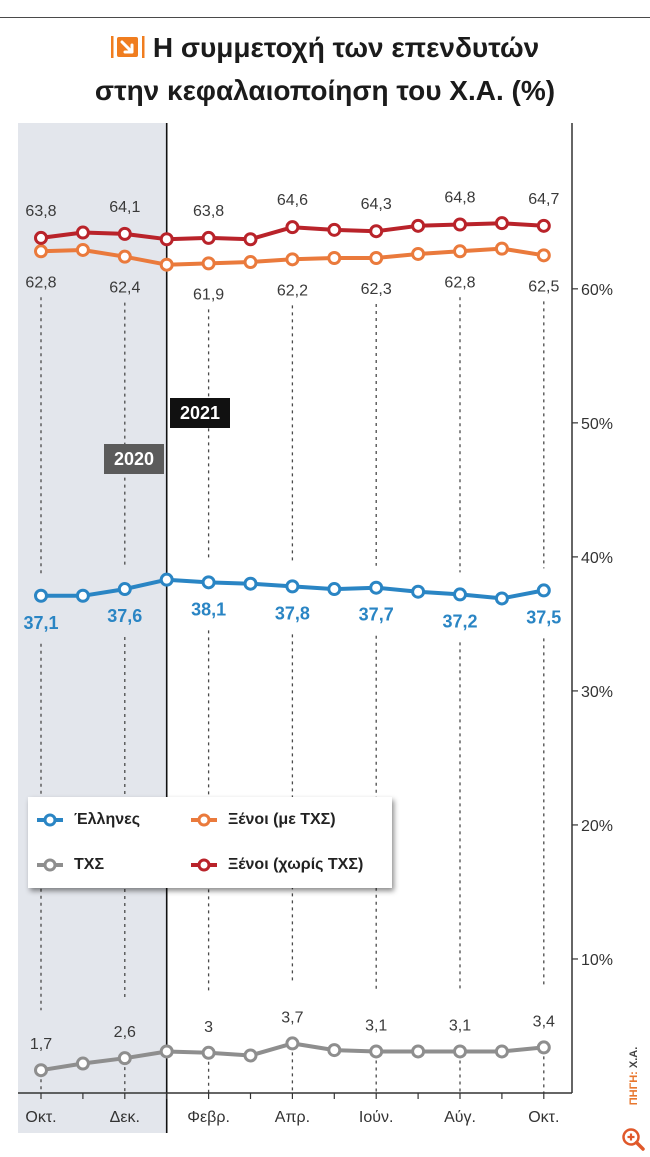 The image size is (650, 1157). Describe the element at coordinates (134, 459) in the screenshot. I see `year-label-2020: 2020` at that location.